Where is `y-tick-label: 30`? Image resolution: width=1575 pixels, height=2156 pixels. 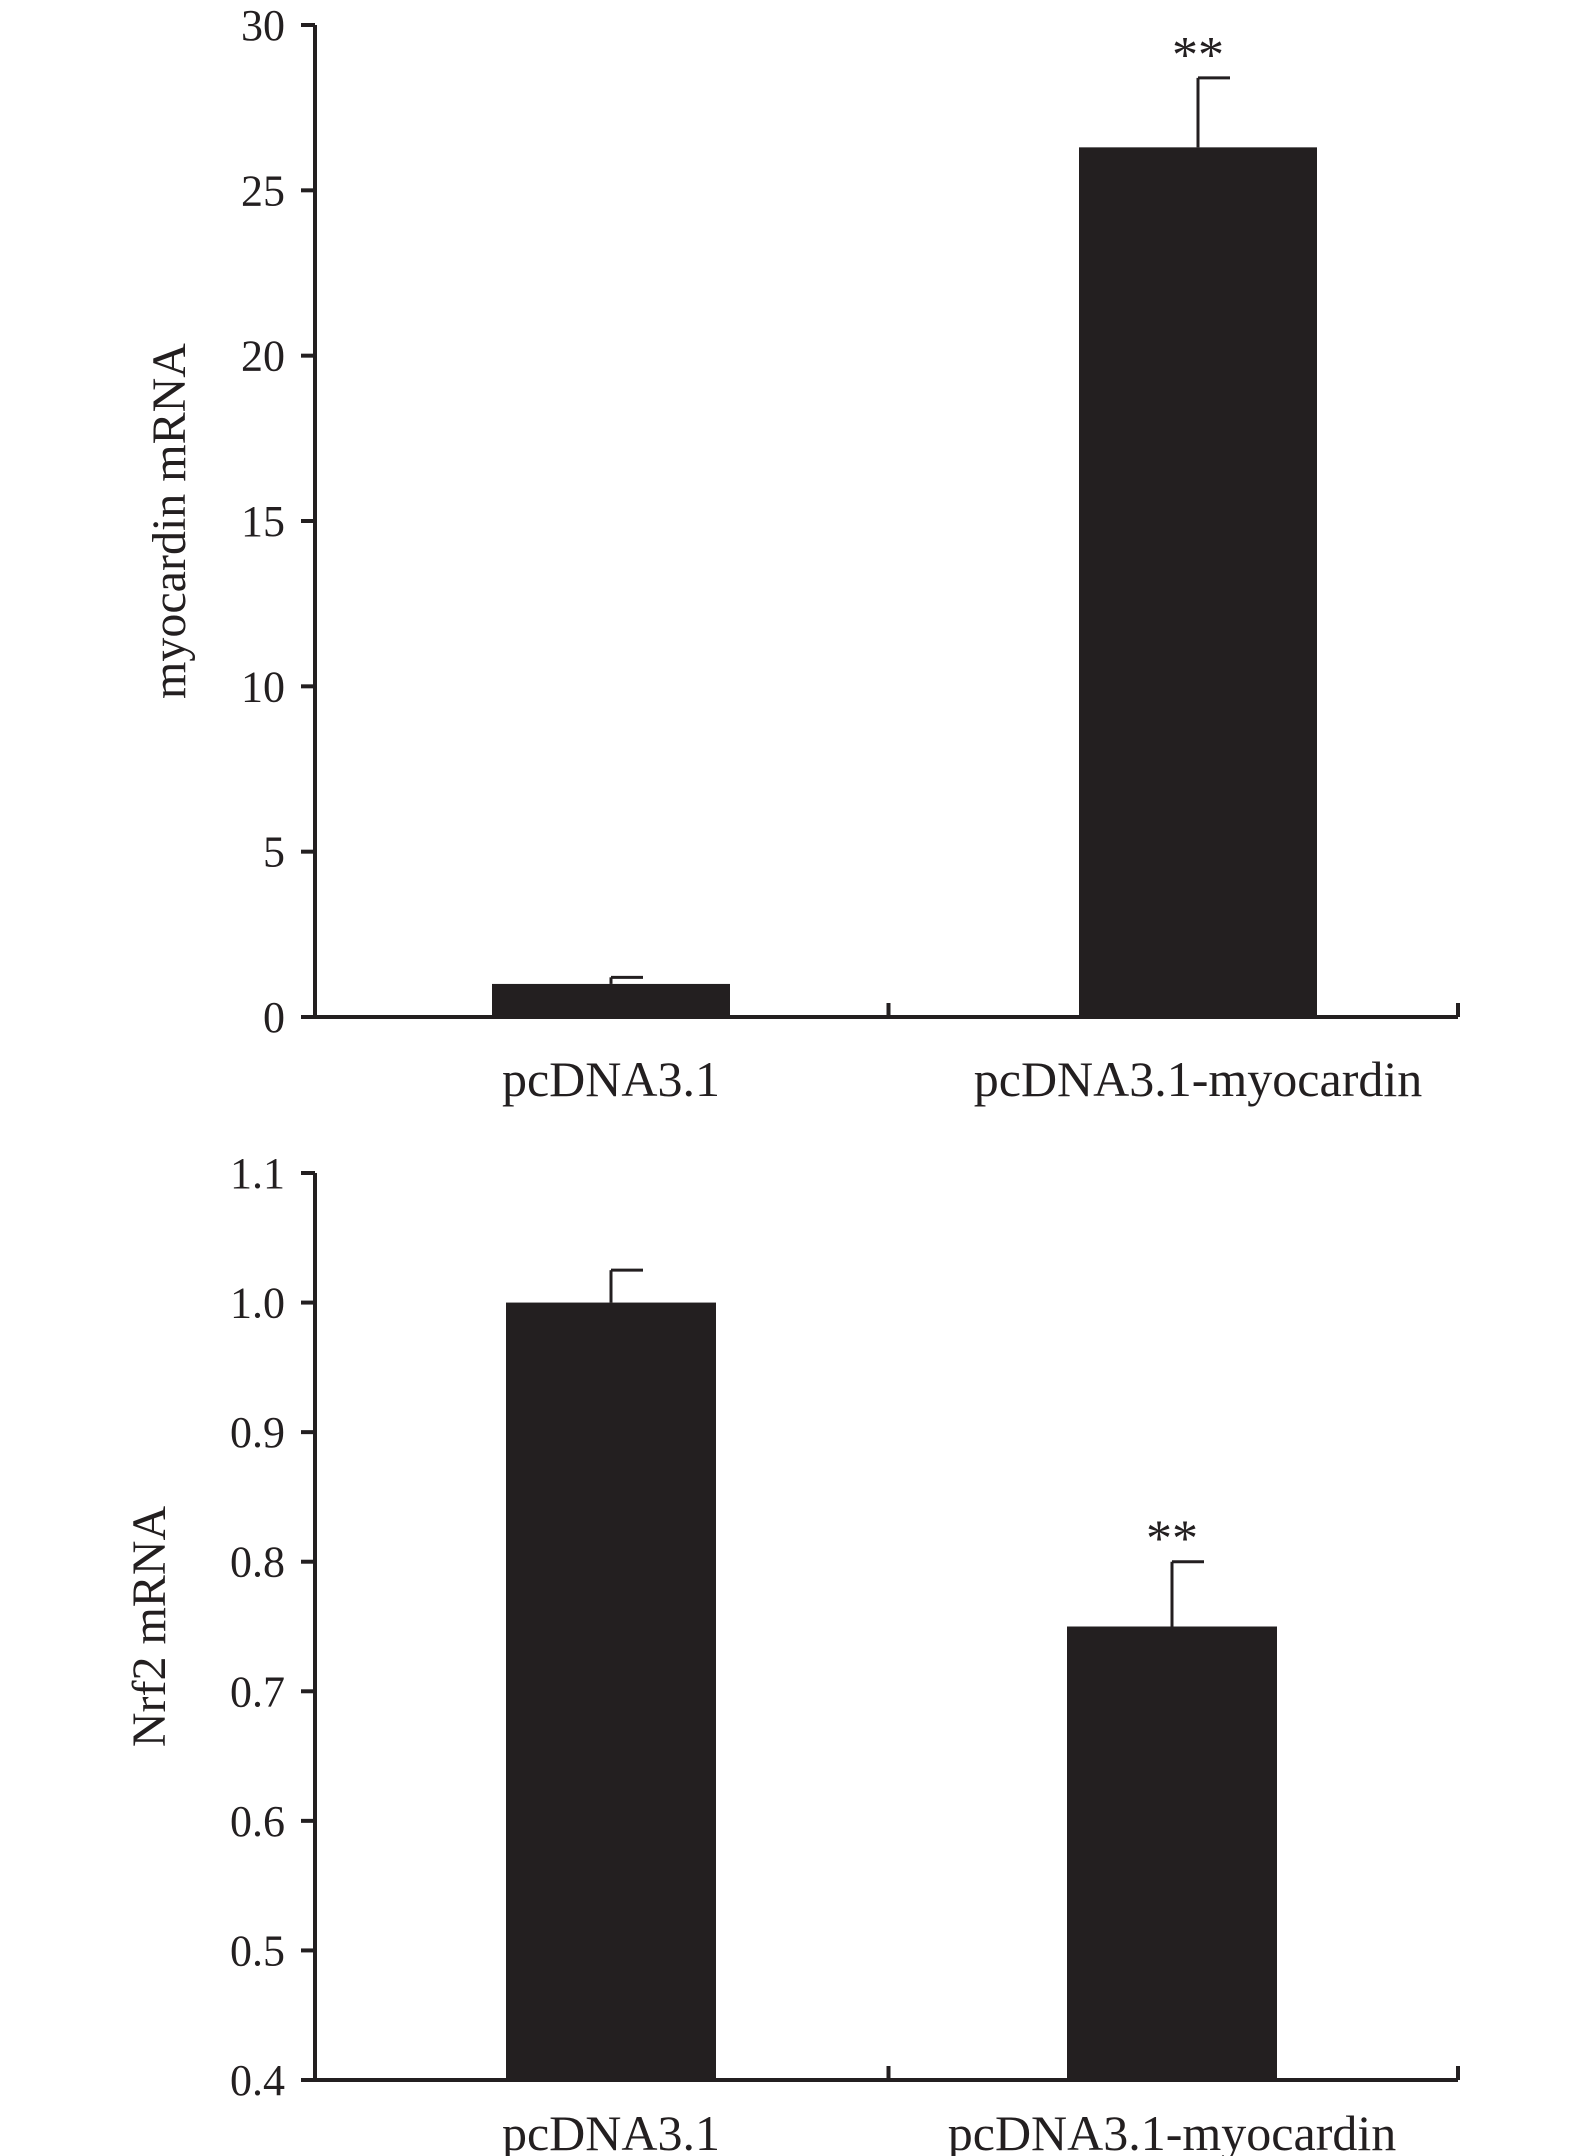
y-tick-label: 30 is located at coordinates (263, 25).